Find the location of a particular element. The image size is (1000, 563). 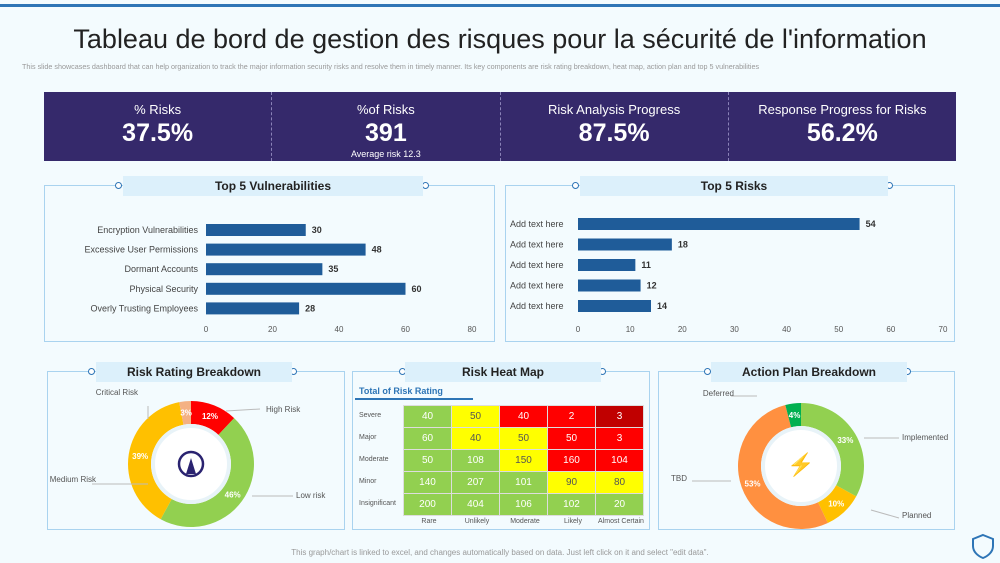

kpi-value: 56.2% is located at coordinates (842, 133).